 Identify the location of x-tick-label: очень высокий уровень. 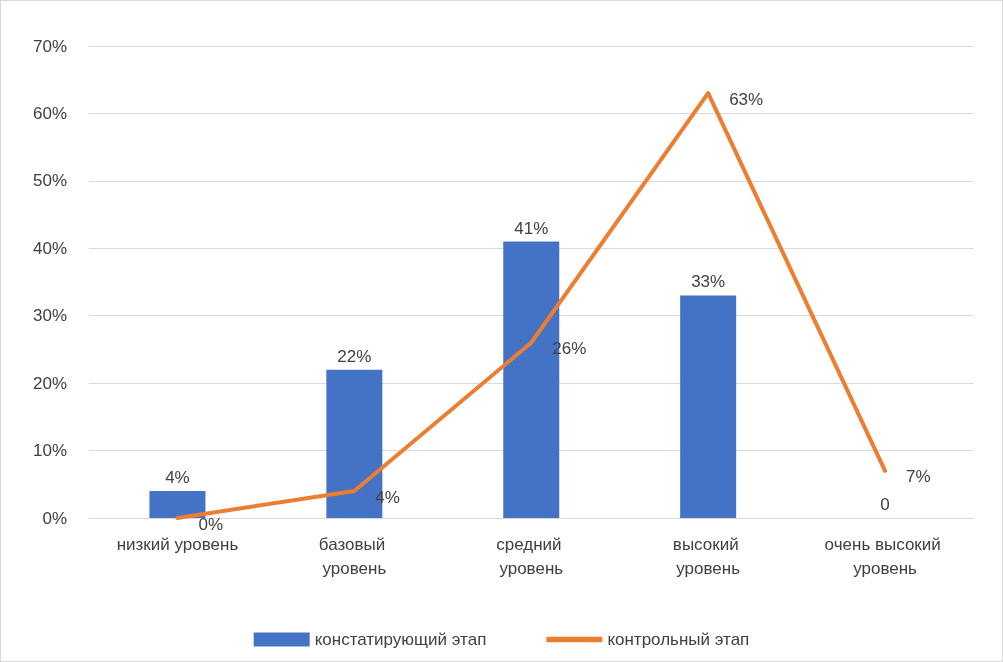
(885, 556).